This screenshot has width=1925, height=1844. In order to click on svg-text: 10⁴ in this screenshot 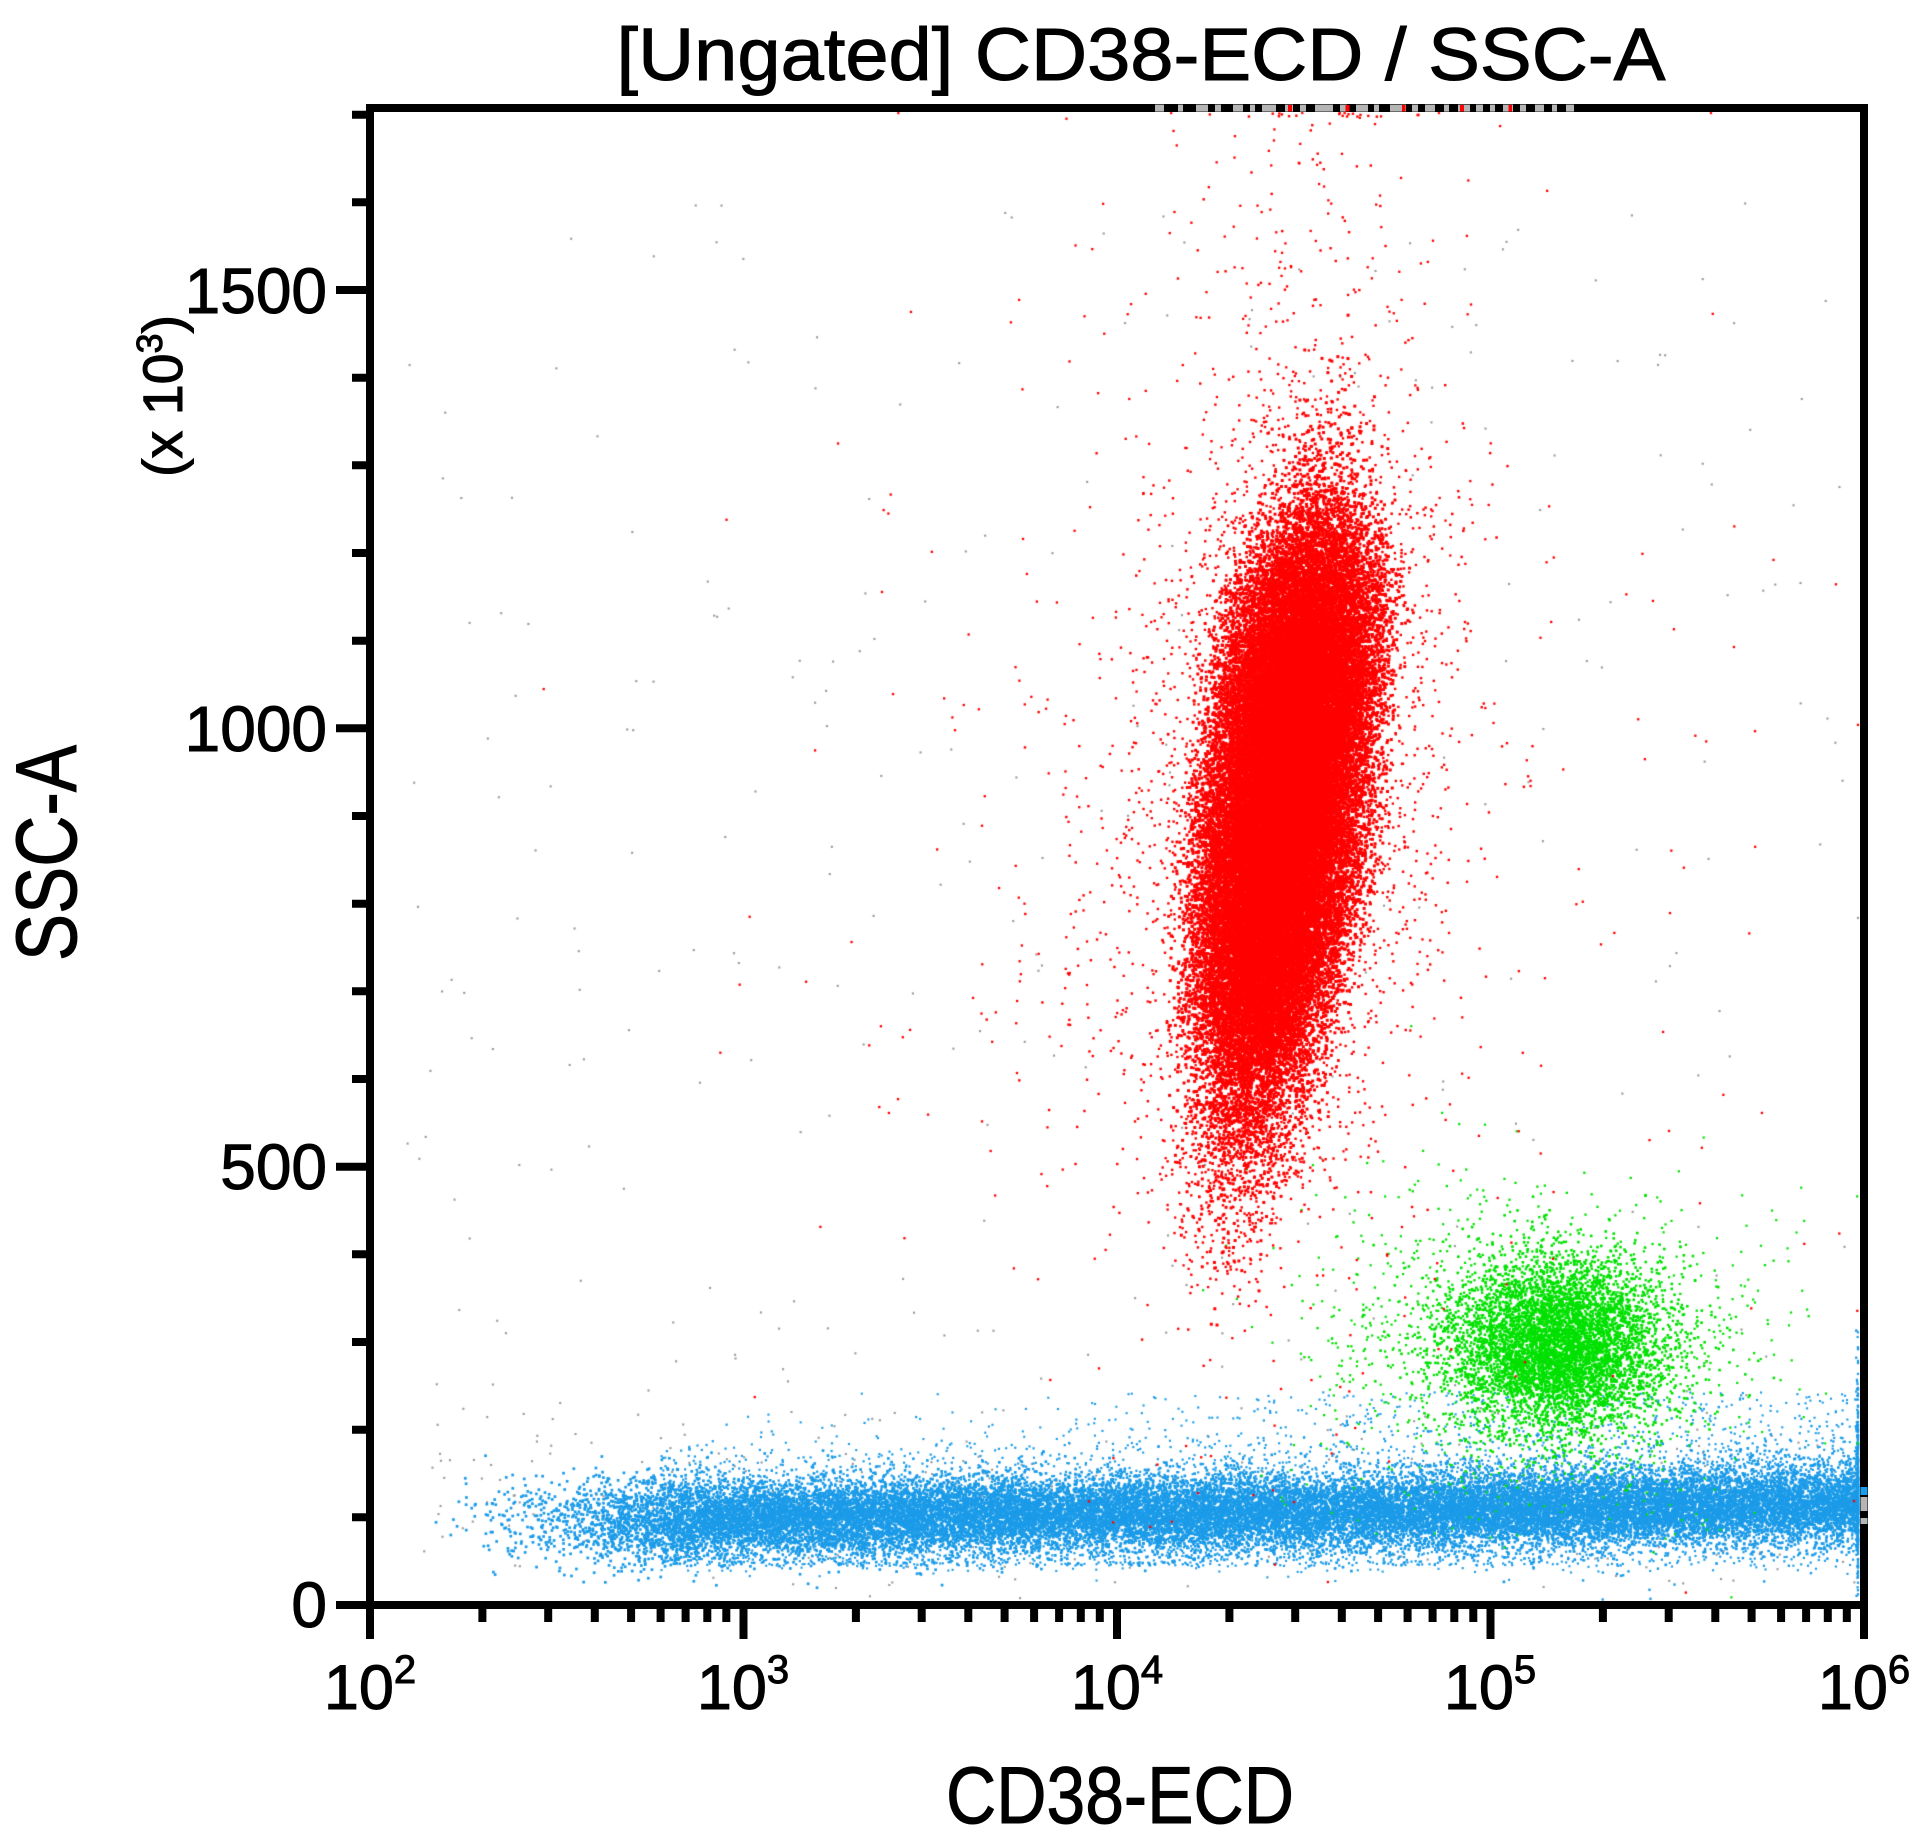, I will do `click(1117, 1685)`.